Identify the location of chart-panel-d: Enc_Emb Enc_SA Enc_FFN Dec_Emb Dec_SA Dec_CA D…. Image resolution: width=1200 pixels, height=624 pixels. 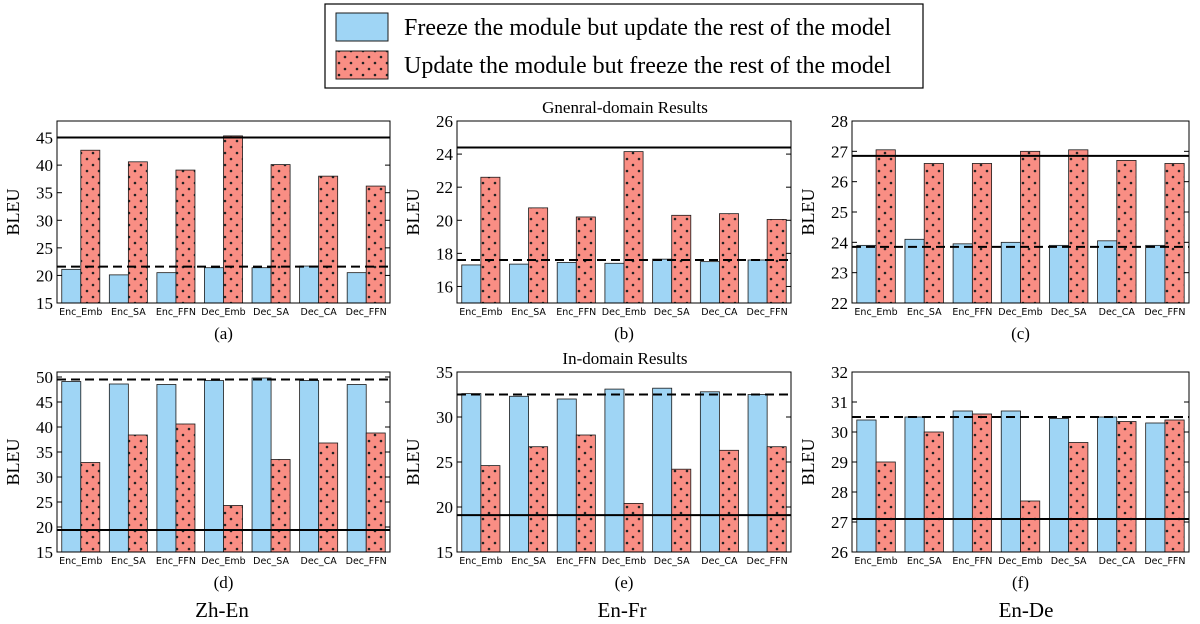
(197, 480).